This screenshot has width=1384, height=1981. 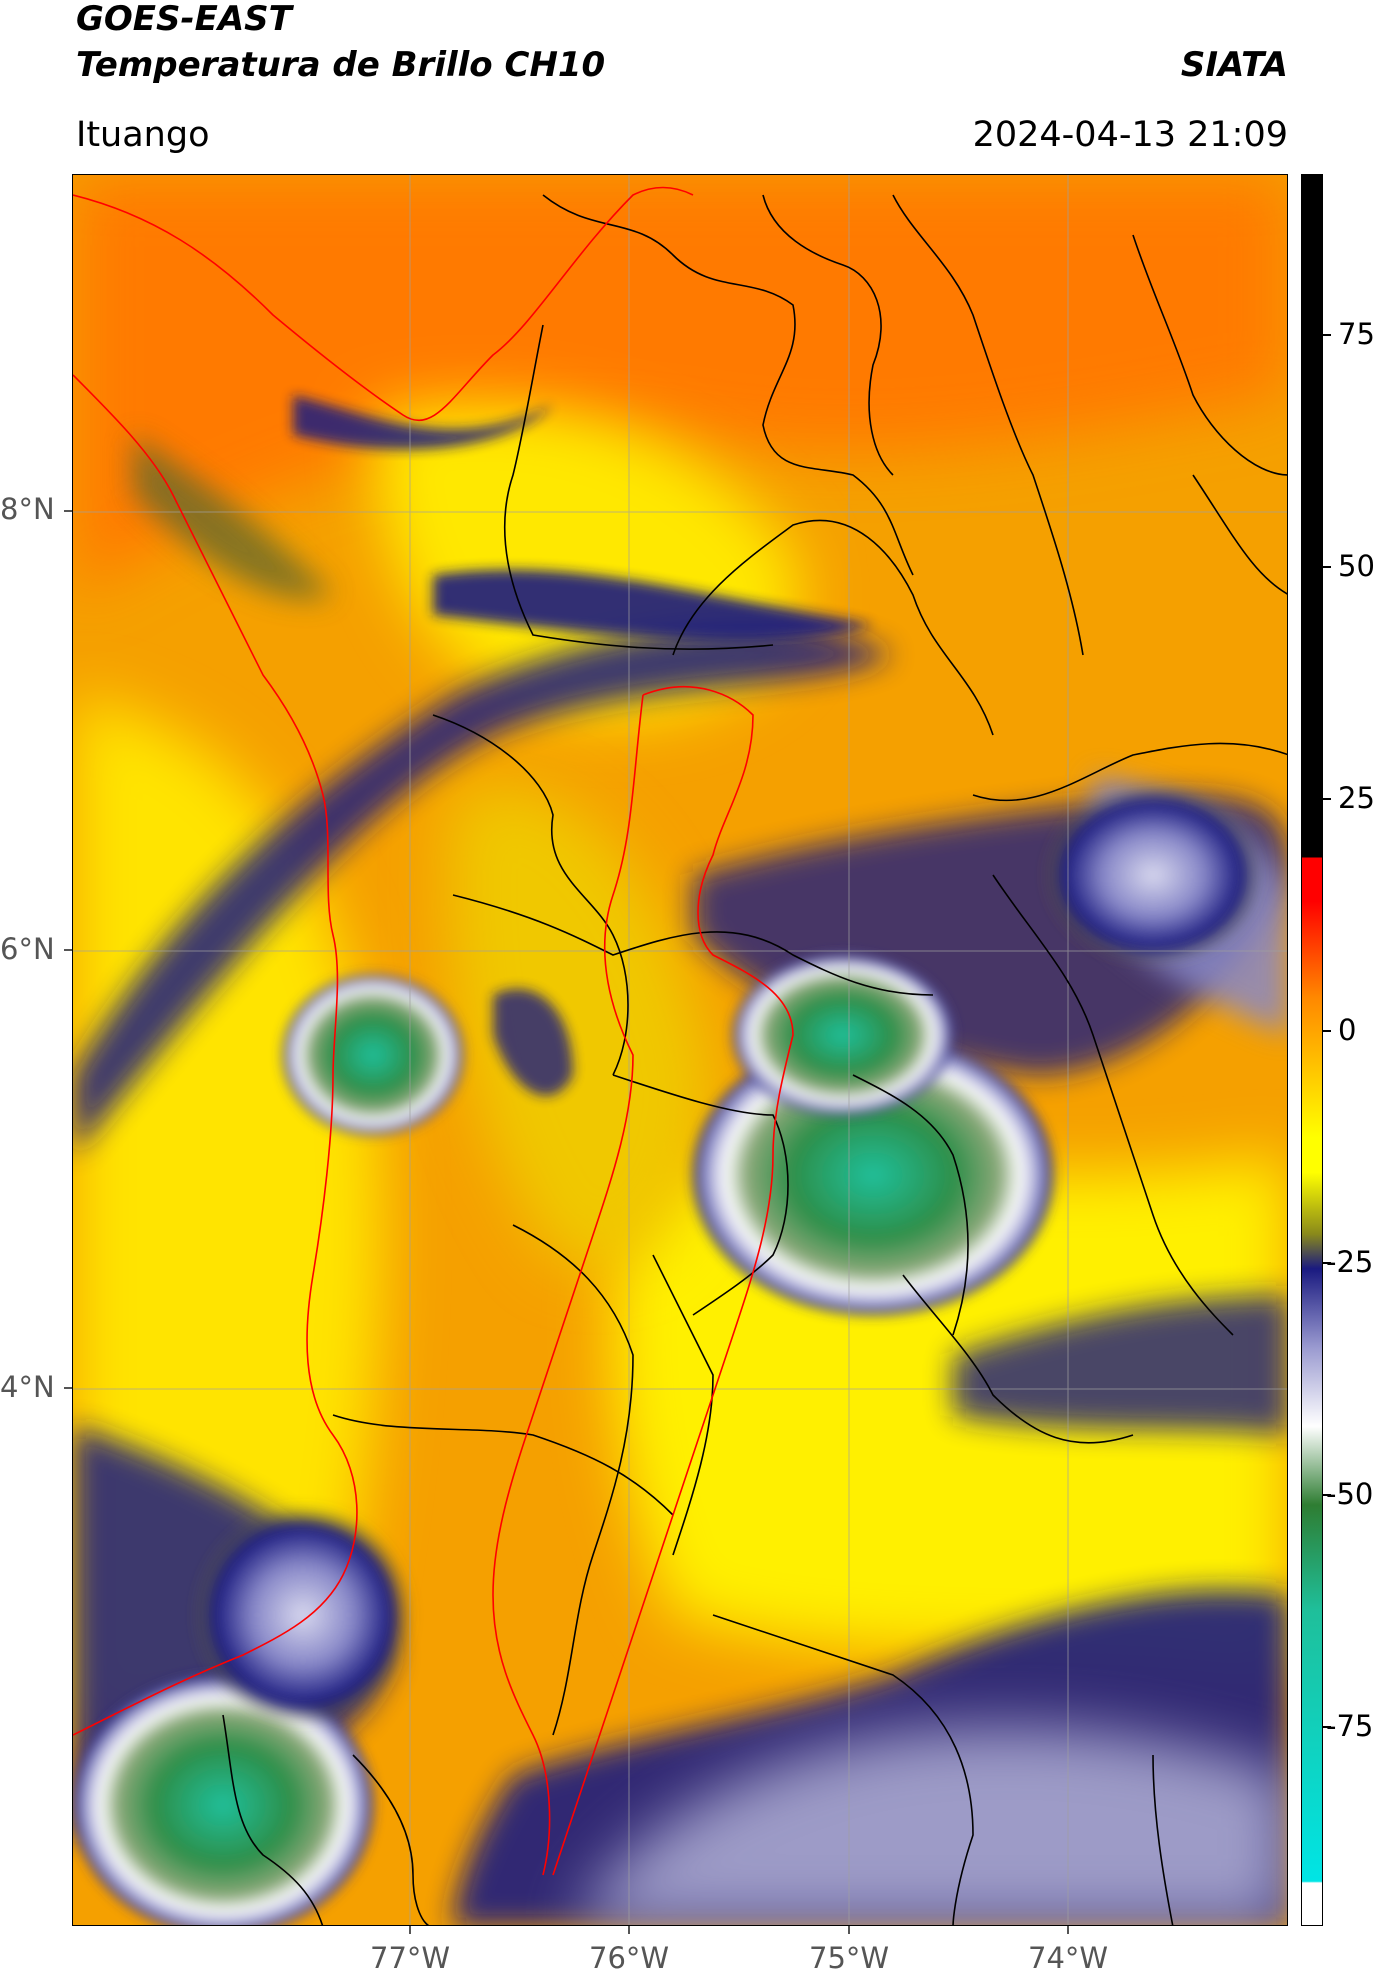 What do you see at coordinates (1234, 65) in the screenshot?
I see `organization-label: SIATA` at bounding box center [1234, 65].